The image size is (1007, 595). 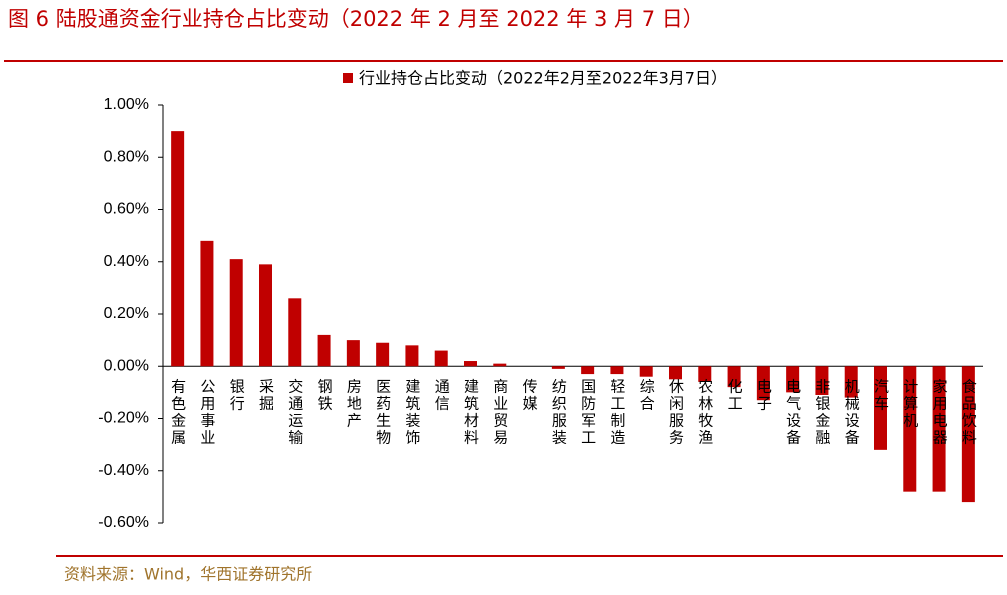 I want to click on y-tick-label: 0.20%, so click(x=126, y=313).